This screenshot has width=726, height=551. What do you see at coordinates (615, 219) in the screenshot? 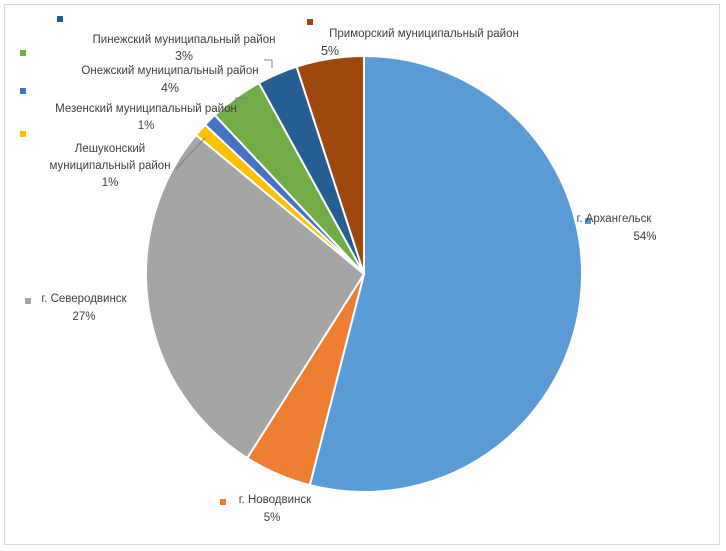
I see `slice-label-г-архангельск: г. Архангельск` at bounding box center [615, 219].